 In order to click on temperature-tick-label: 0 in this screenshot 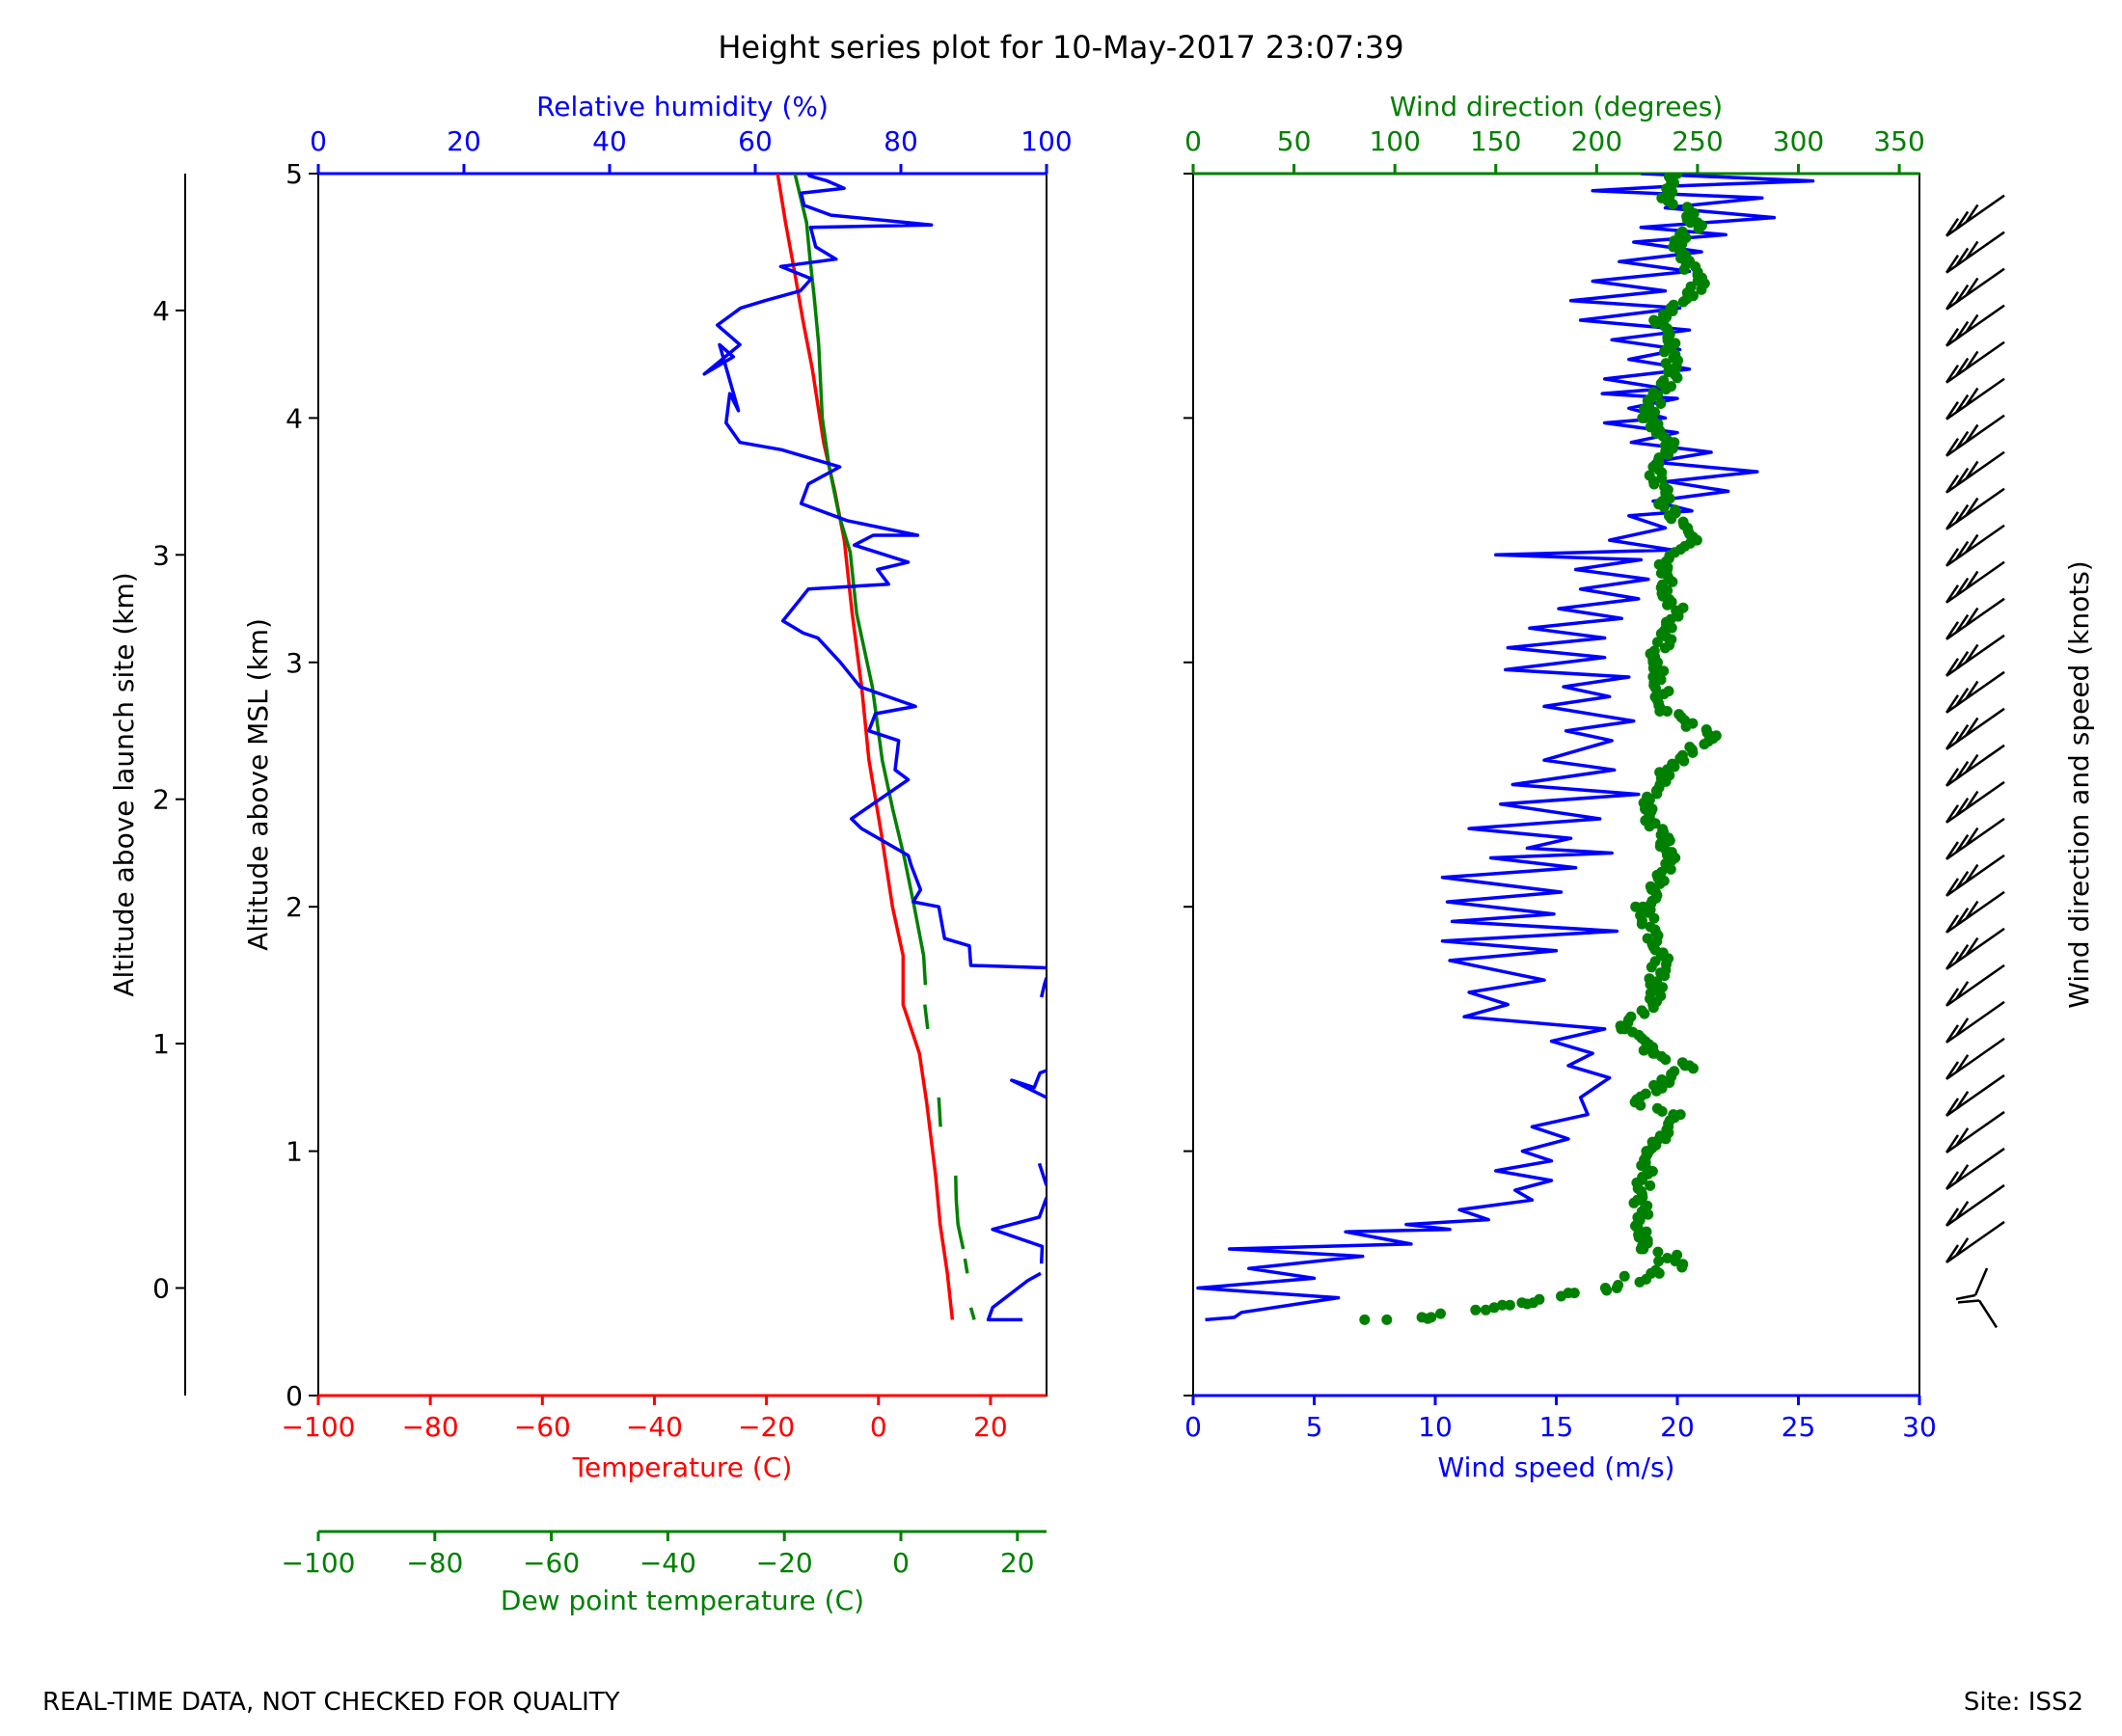, I will do `click(879, 1427)`.